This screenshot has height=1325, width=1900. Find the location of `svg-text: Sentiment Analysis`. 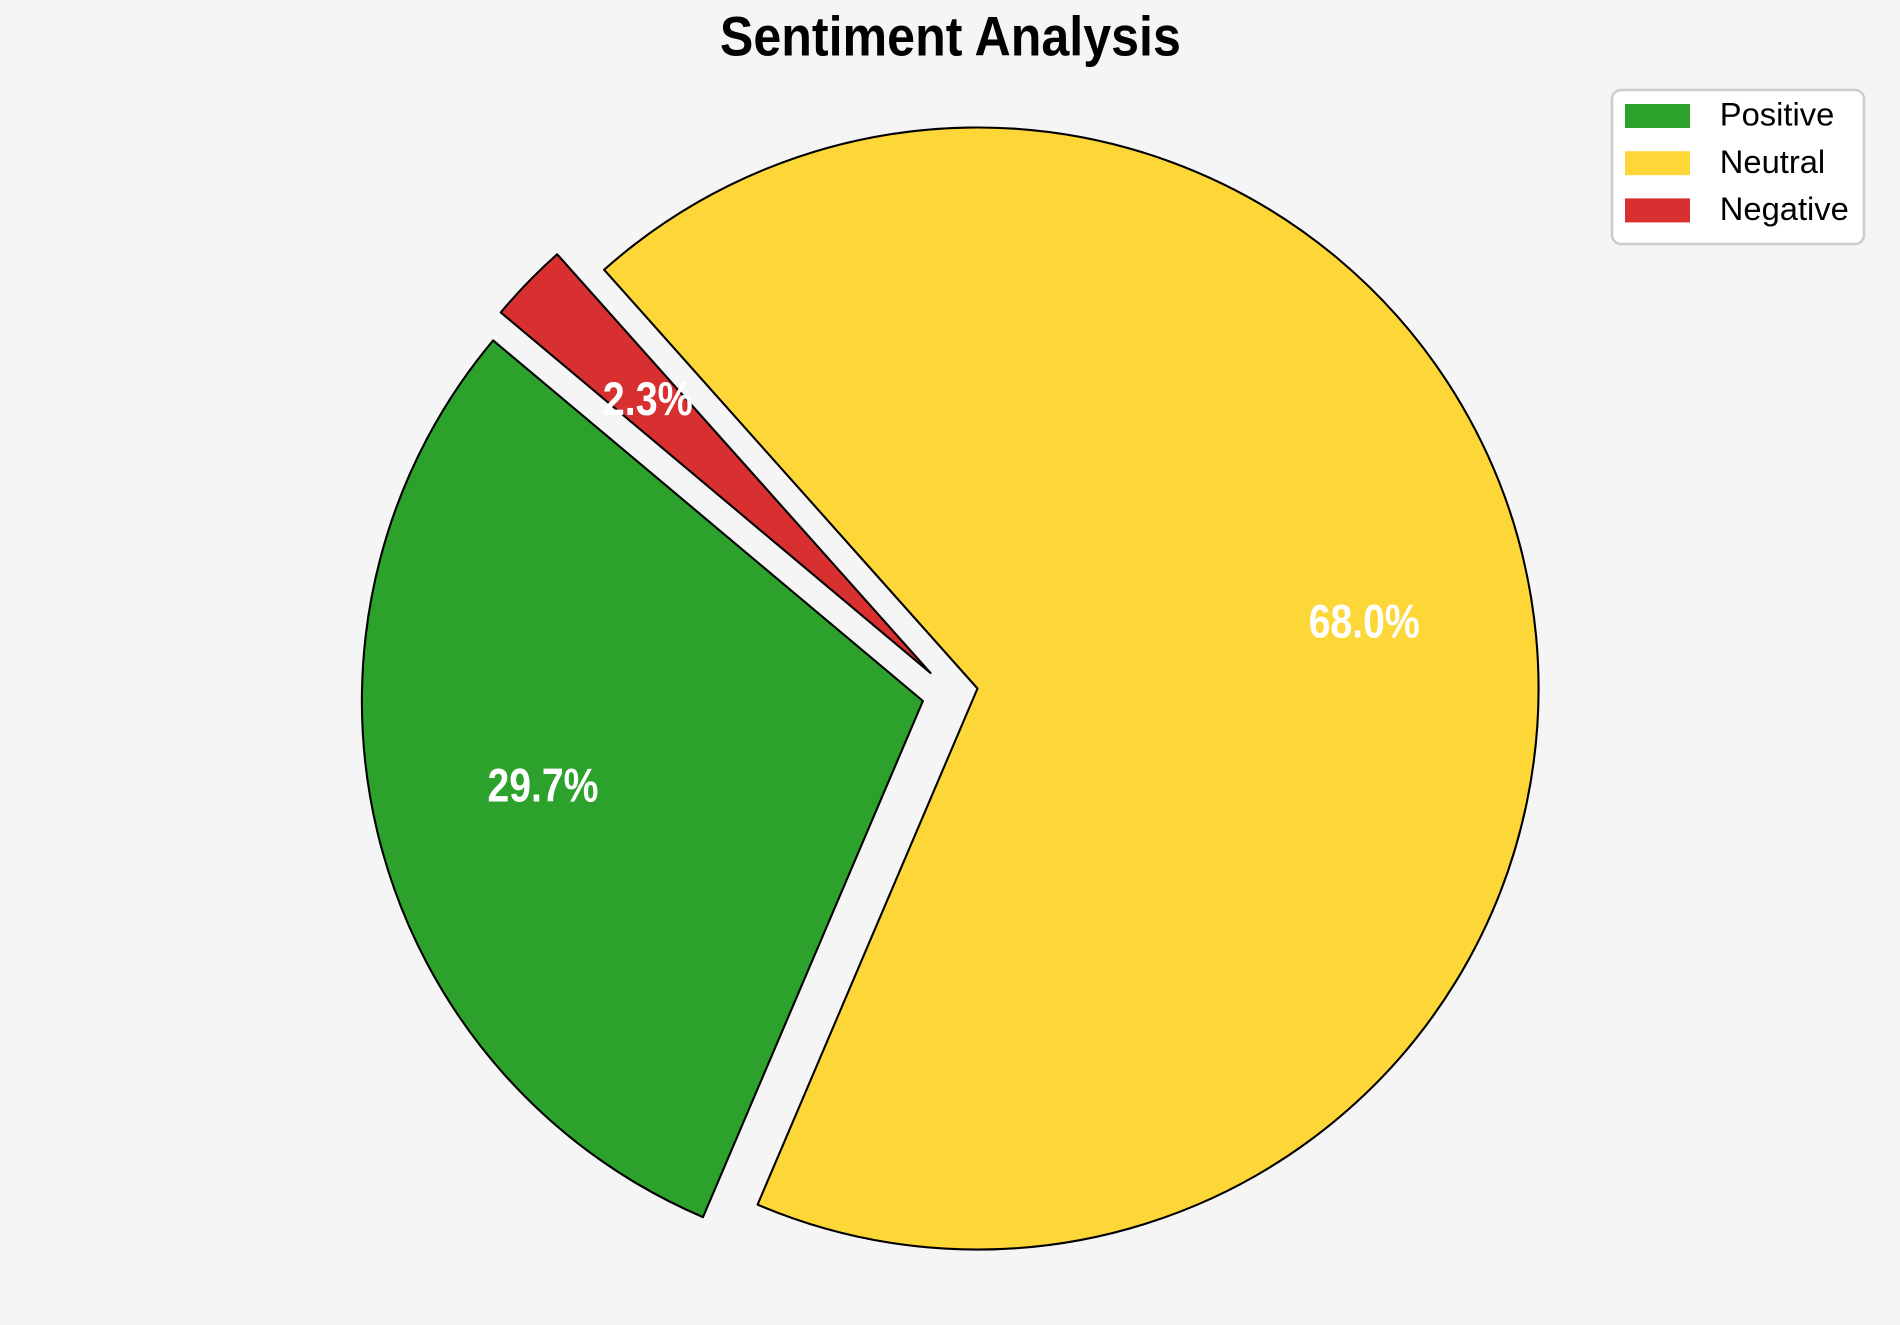

svg-text: Sentiment Analysis is located at coordinates (950, 37).